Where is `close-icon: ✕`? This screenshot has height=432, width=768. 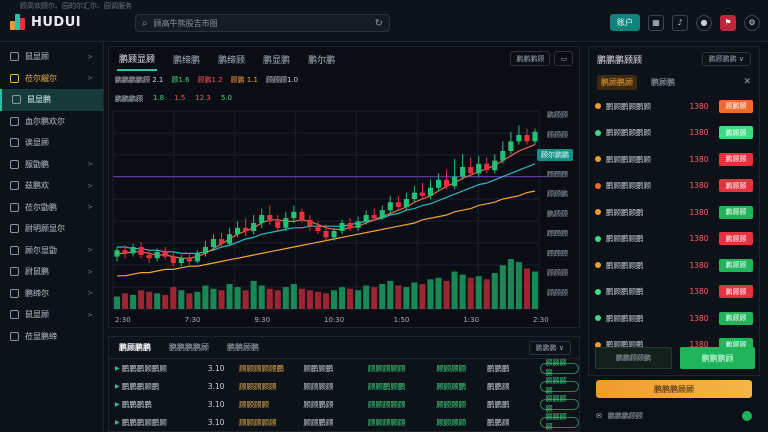 close-icon: ✕ is located at coordinates (747, 82).